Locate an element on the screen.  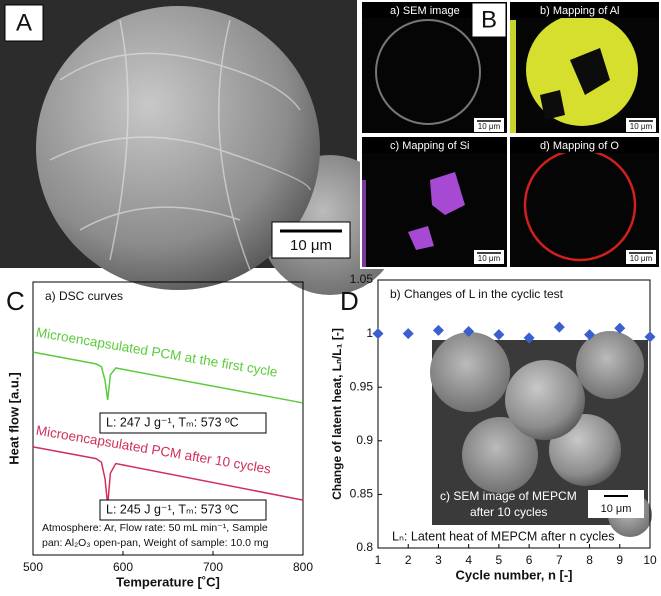
chart-title: b) Changes of L in the cyclic test is located at coordinates (477, 294).